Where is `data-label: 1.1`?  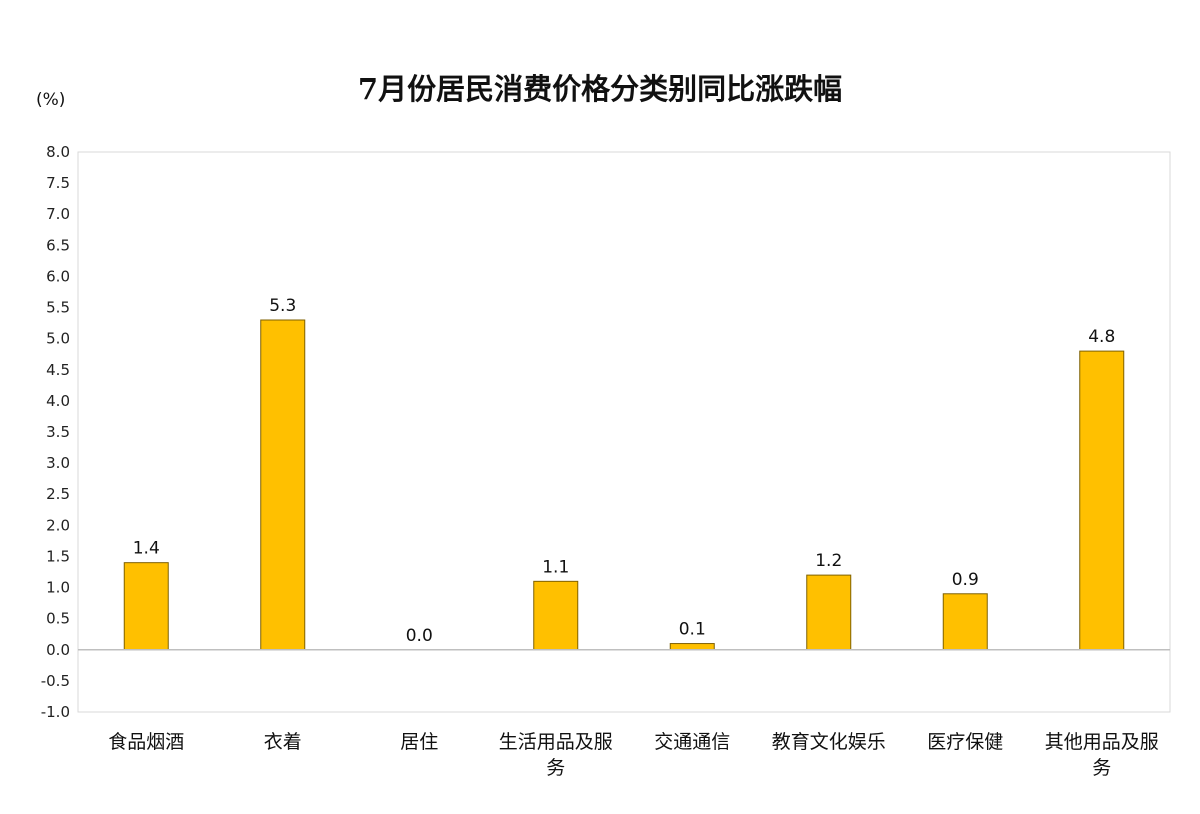
data-label: 1.1 is located at coordinates (555, 567).